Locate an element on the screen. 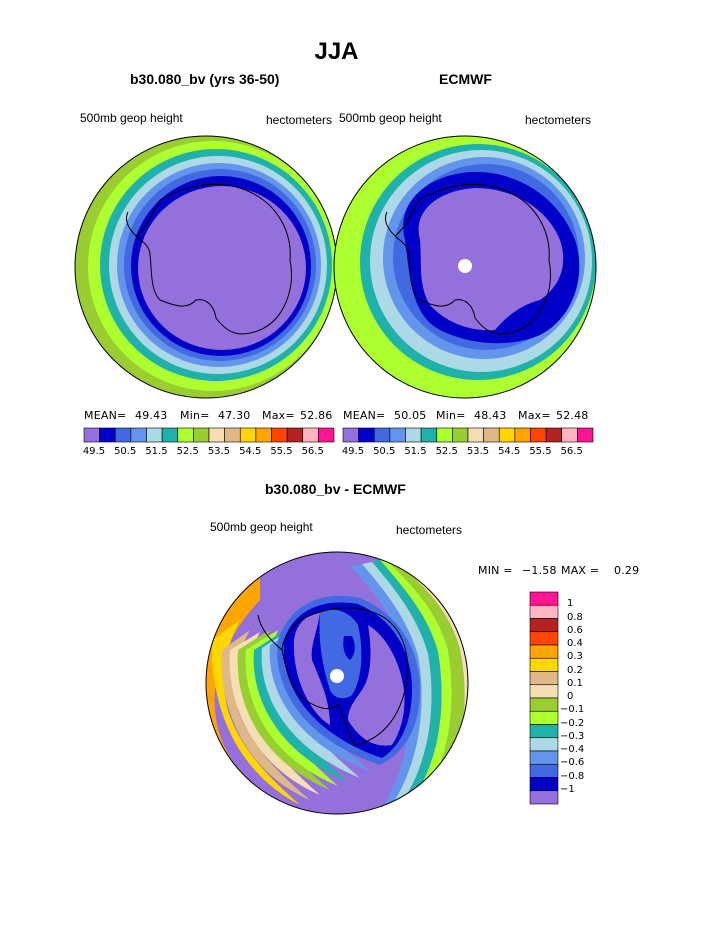 The height and width of the screenshot is (935, 723). panel3-title: b30.080_bv - ECMWF is located at coordinates (335, 489).